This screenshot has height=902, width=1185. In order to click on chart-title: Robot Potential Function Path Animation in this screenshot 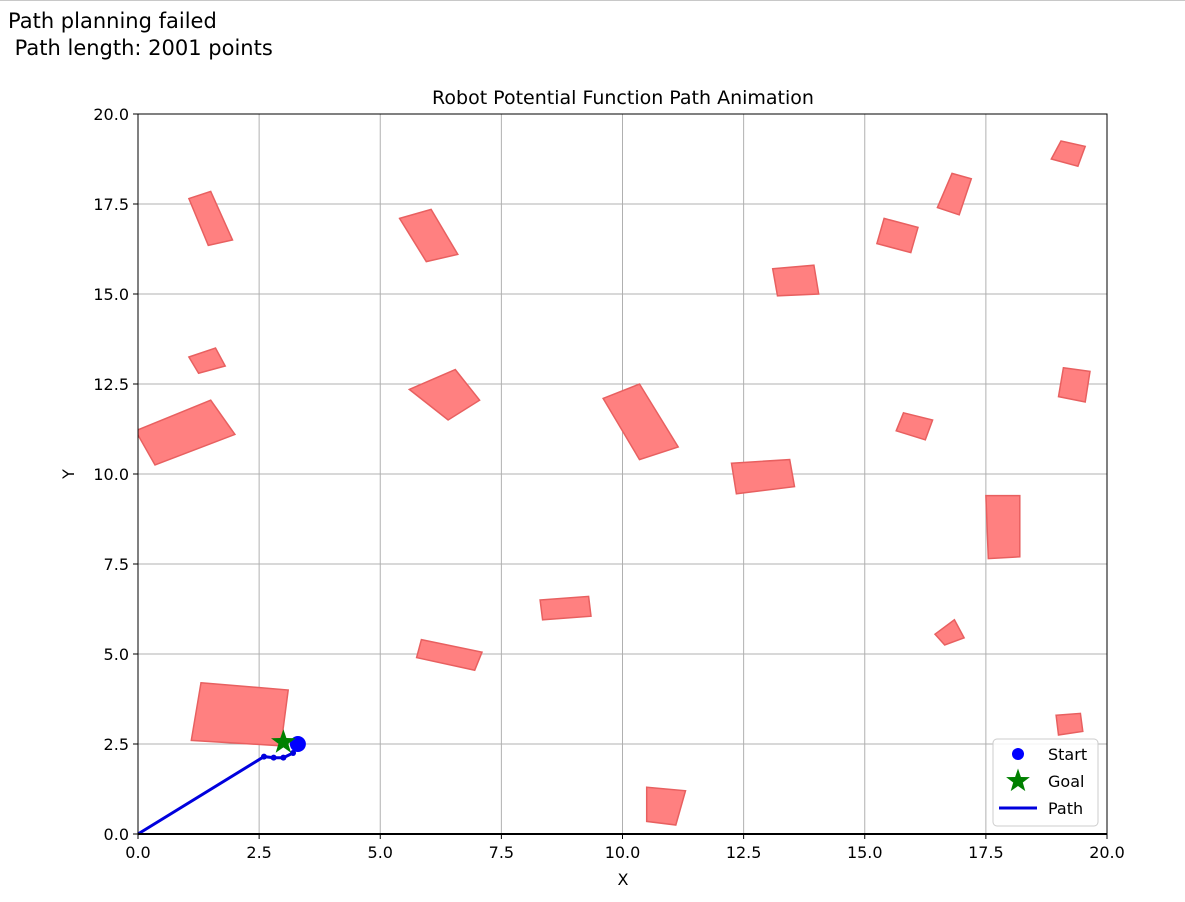, I will do `click(623, 98)`.